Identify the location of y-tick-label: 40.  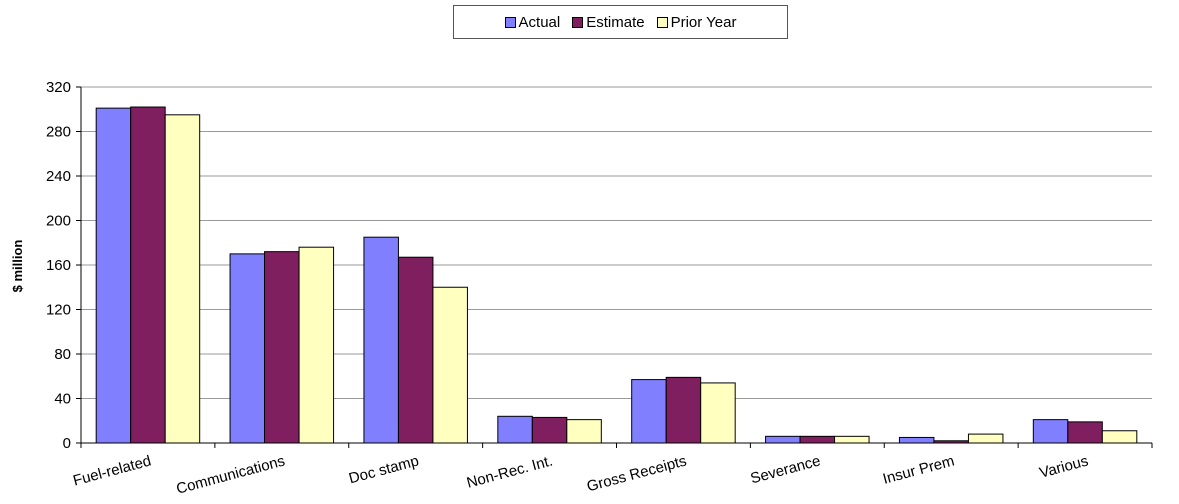
(62, 399).